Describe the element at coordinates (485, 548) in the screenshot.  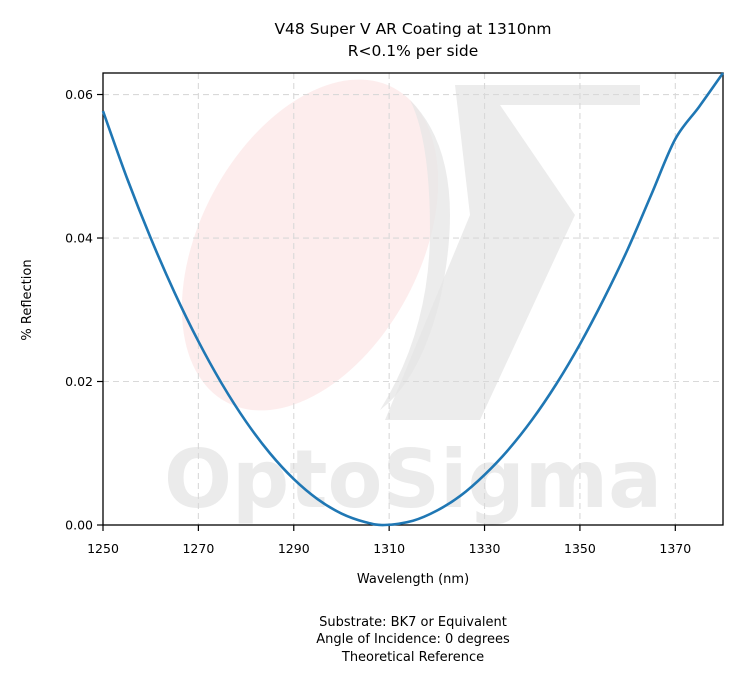
I see `x-tick-label: 1330` at that location.